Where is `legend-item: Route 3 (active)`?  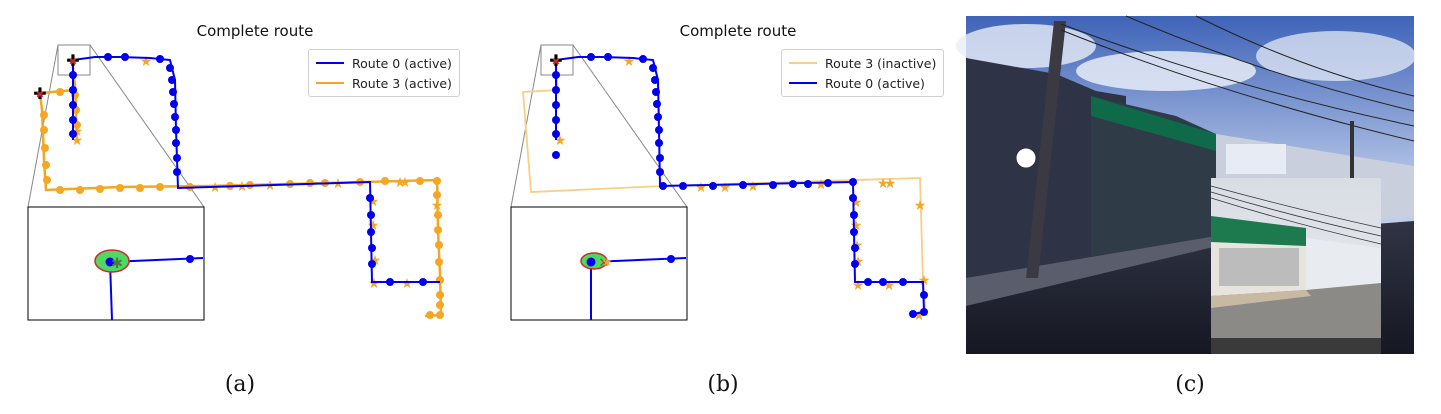 legend-item: Route 3 (active) is located at coordinates (384, 83).